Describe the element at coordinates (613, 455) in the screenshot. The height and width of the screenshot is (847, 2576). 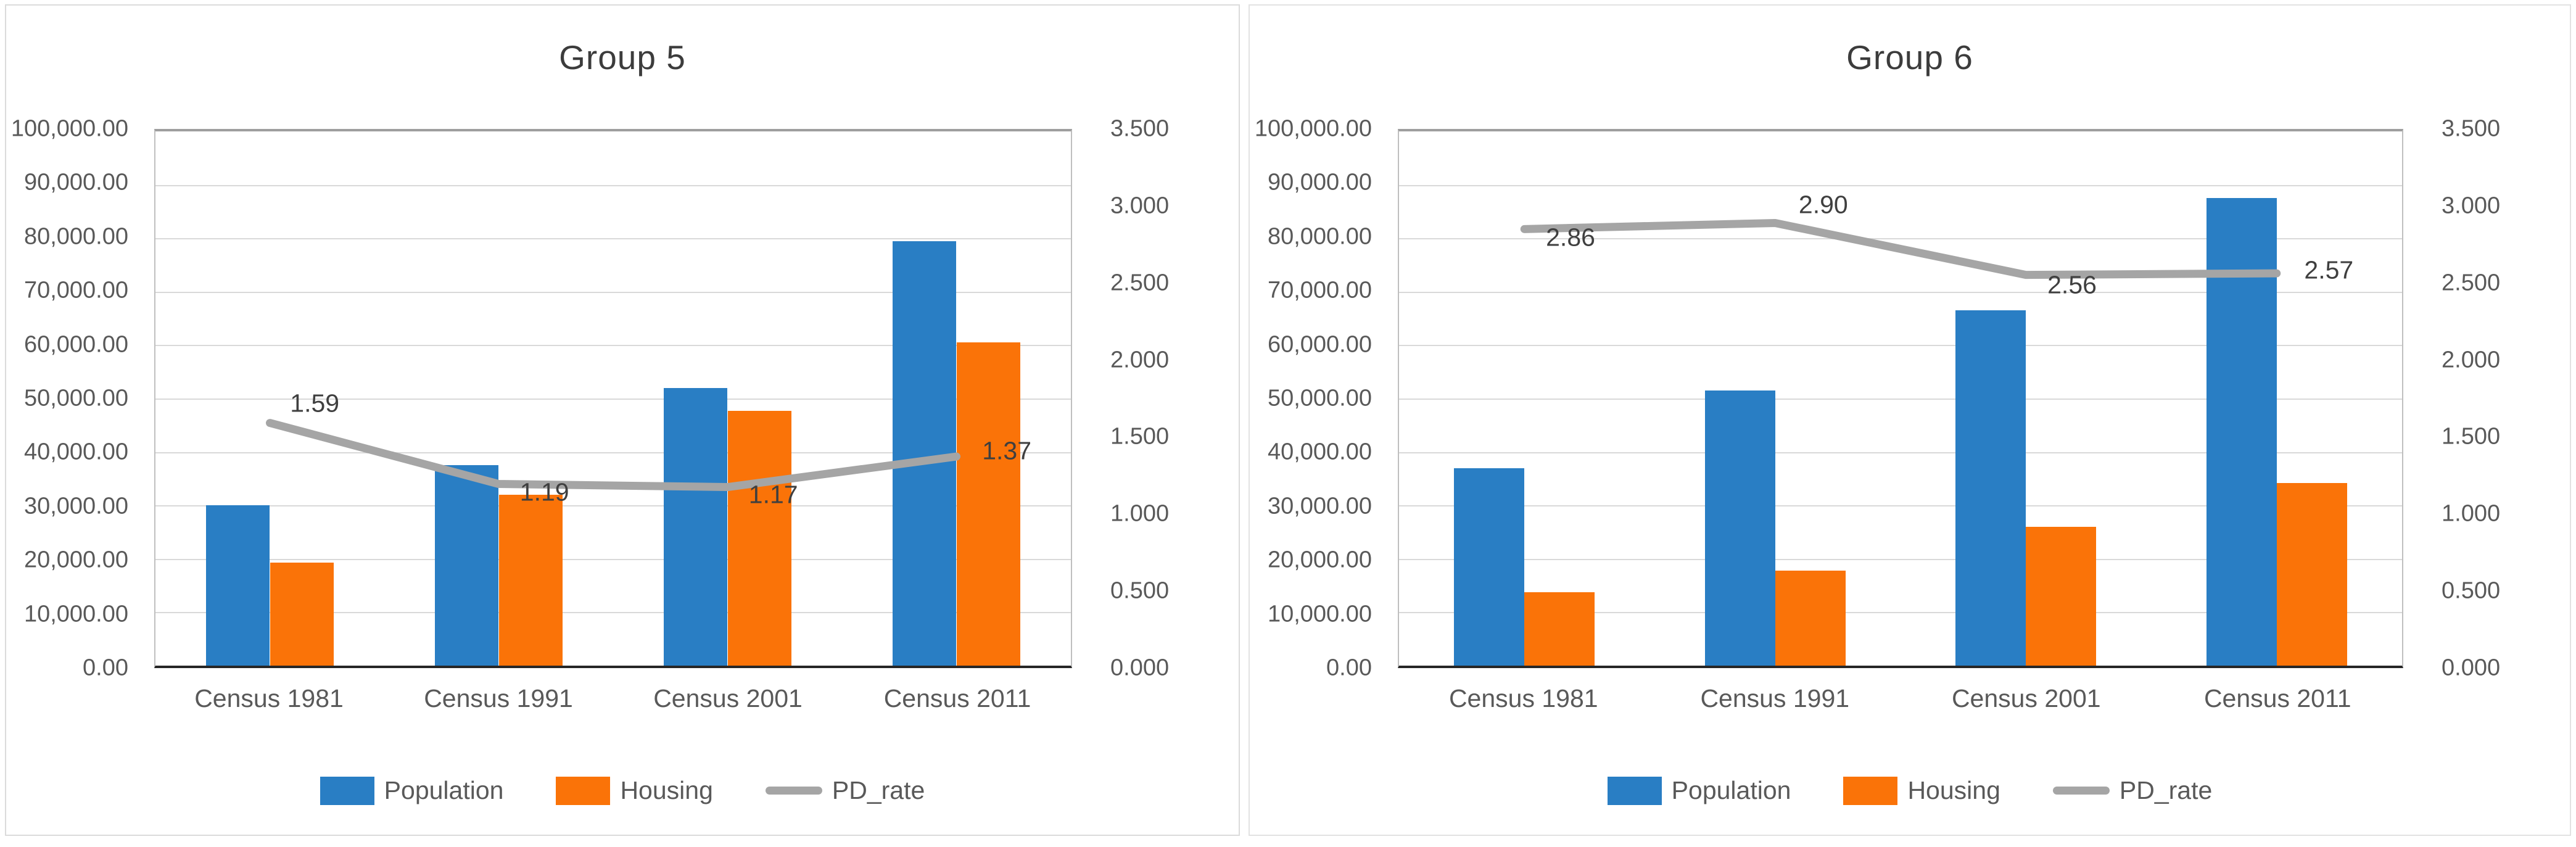
I see `pd-rate-line` at that location.